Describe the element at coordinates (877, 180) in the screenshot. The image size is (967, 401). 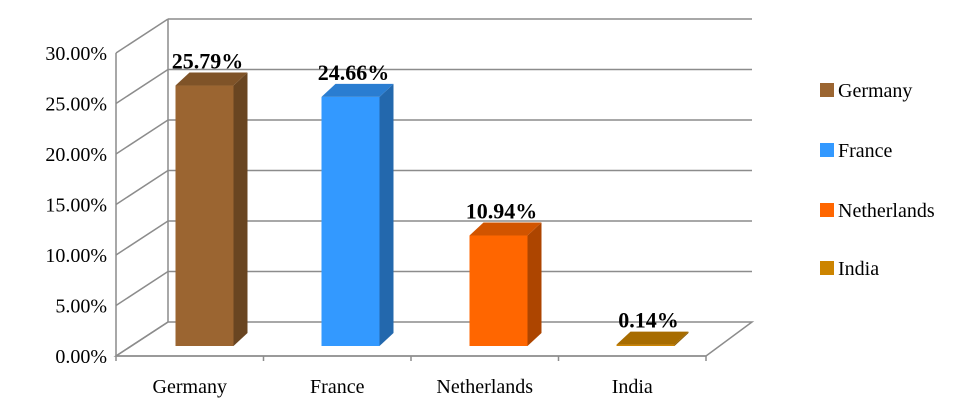
I see `chart-legend: Germany France Netherlands India` at that location.